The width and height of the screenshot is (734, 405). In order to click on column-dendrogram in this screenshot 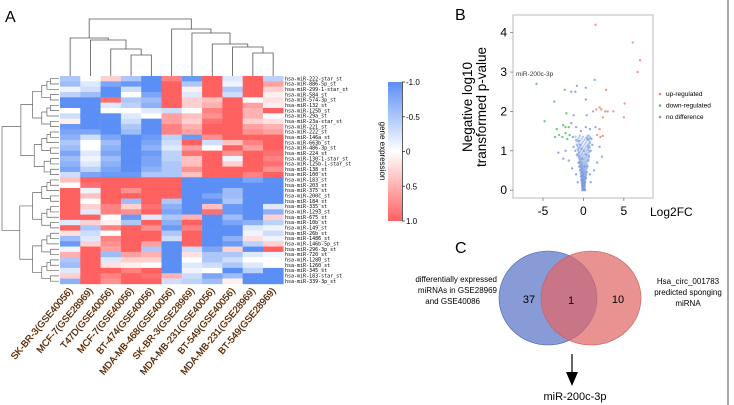, I will do `click(171, 47)`.